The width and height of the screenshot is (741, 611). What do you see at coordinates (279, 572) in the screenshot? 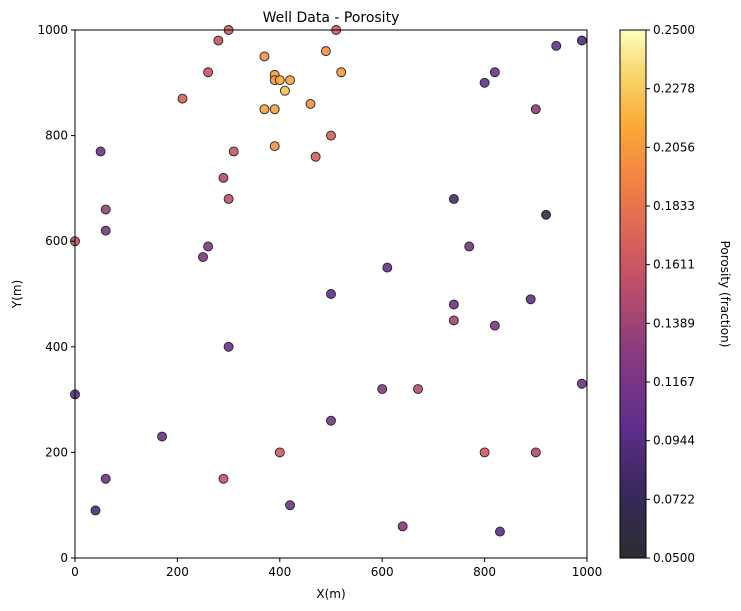
I see `x-tick-label: 400` at bounding box center [279, 572].